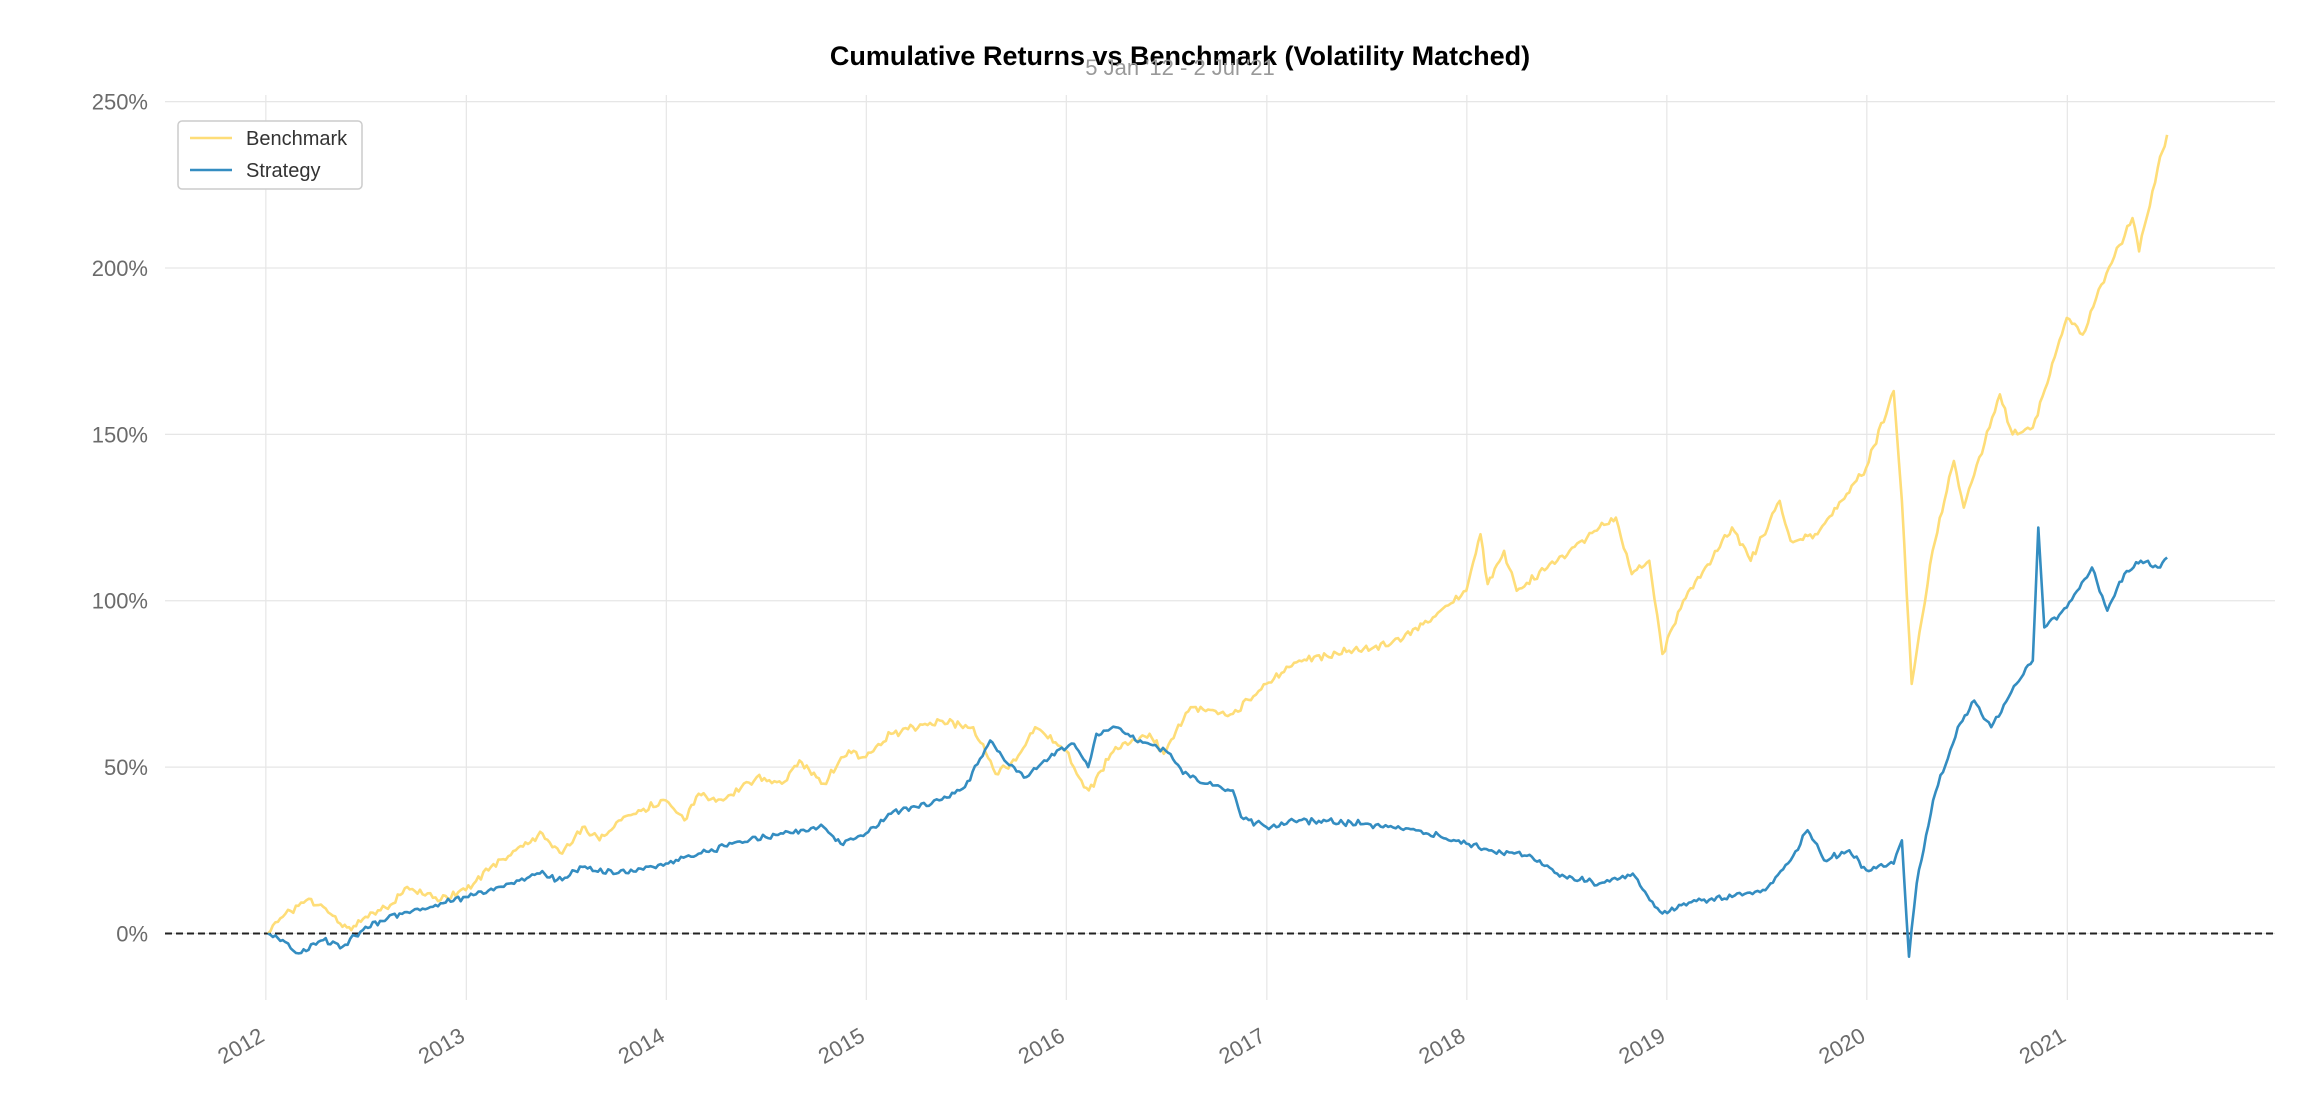  I want to click on legend-label-benchmark: Benchmark, so click(297, 139).